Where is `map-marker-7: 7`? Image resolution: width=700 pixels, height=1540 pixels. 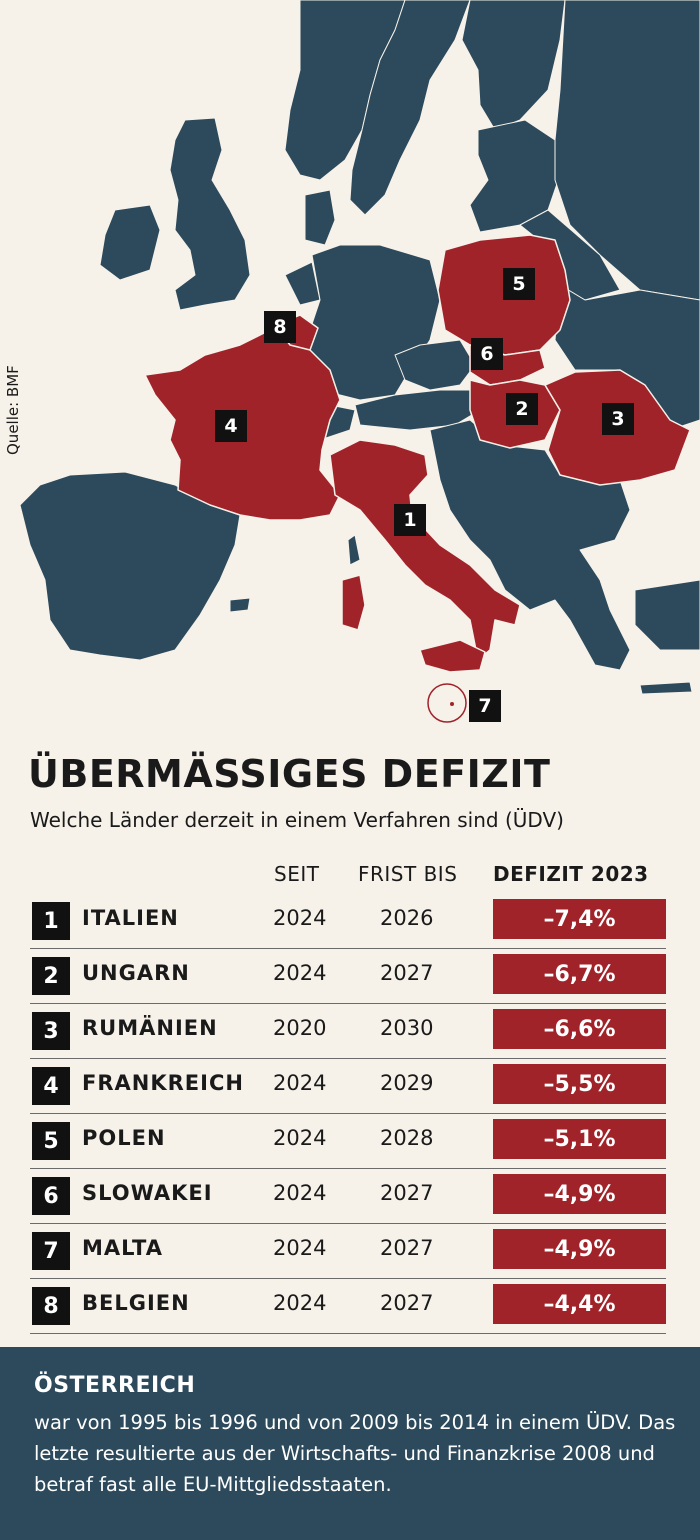
map-marker-7: 7 is located at coordinates (485, 706).